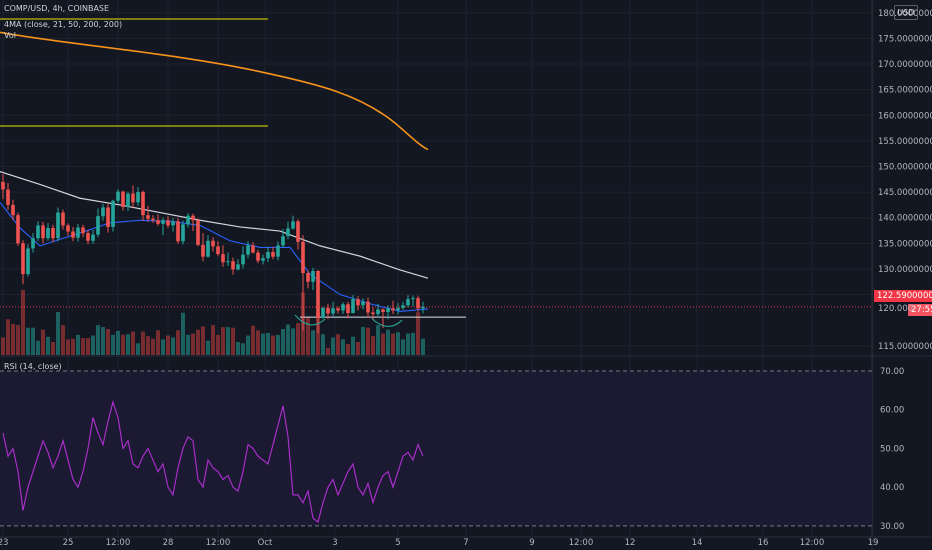 This screenshot has width=932, height=550. I want to click on price-tick-label: 160.00000000, so click(905, 116).